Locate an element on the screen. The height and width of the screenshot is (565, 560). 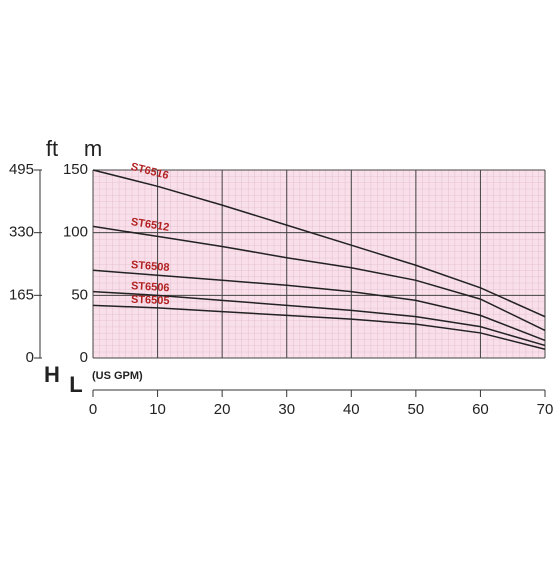
y-tick-label: 150 is located at coordinates (75, 169).